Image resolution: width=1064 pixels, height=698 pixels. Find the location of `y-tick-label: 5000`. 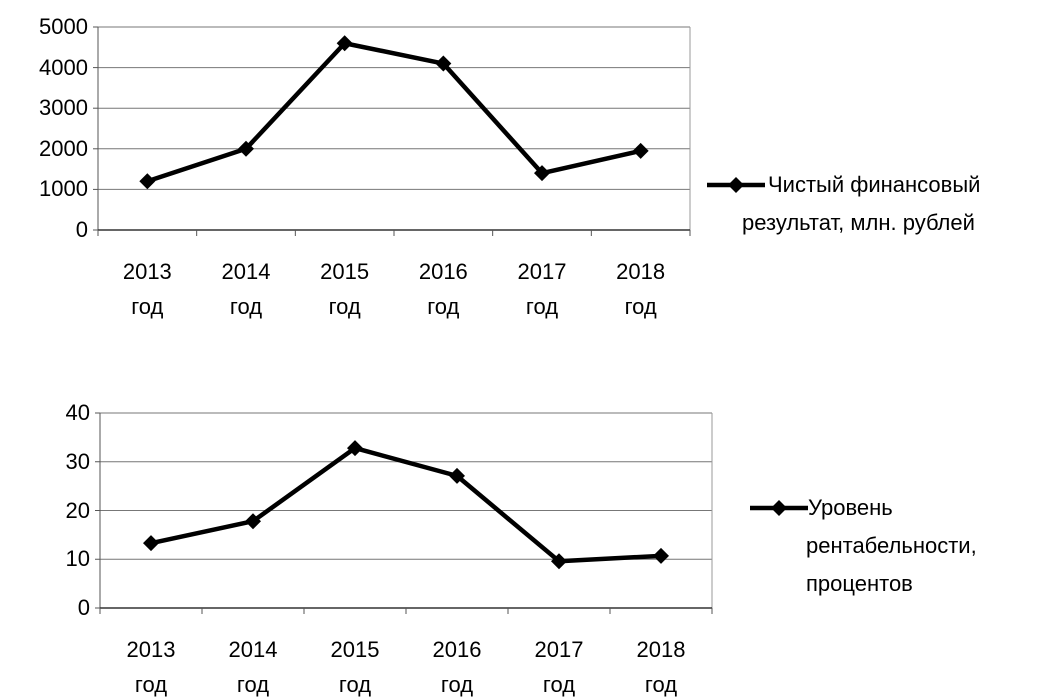

y-tick-label: 5000 is located at coordinates (63, 26).